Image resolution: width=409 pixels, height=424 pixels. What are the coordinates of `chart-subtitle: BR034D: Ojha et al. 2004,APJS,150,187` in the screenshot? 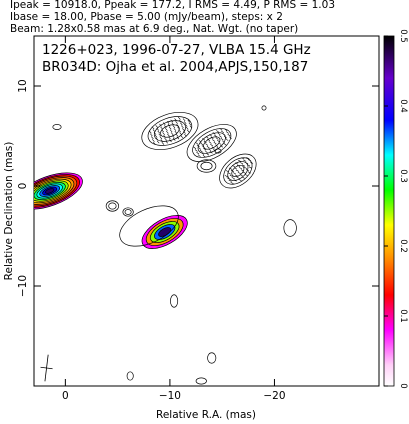 It's located at (175, 67).